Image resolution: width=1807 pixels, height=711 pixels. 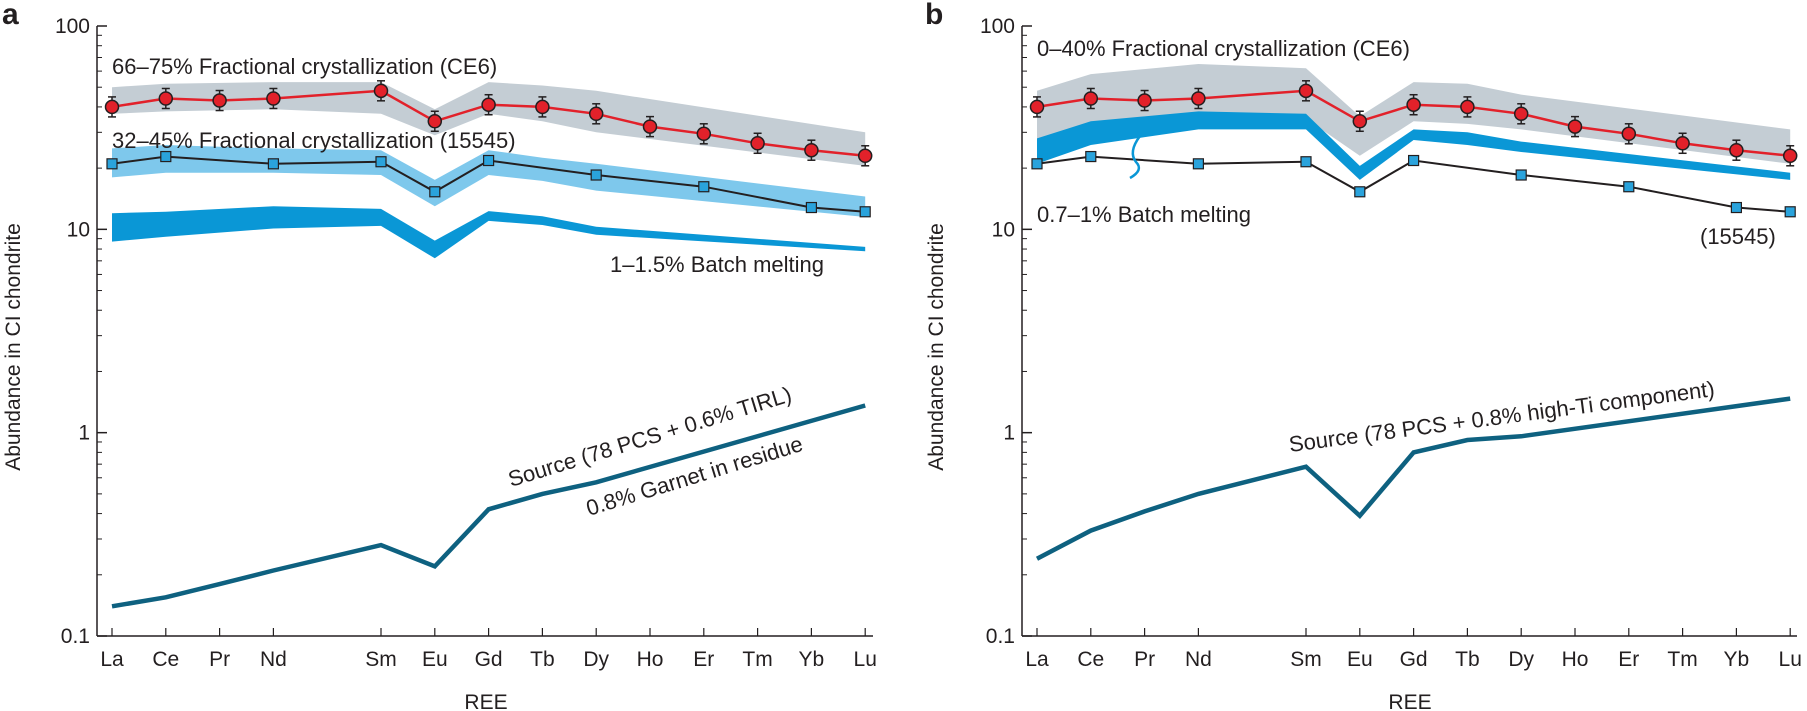 I want to click on band-gray, so click(x=489, y=124).